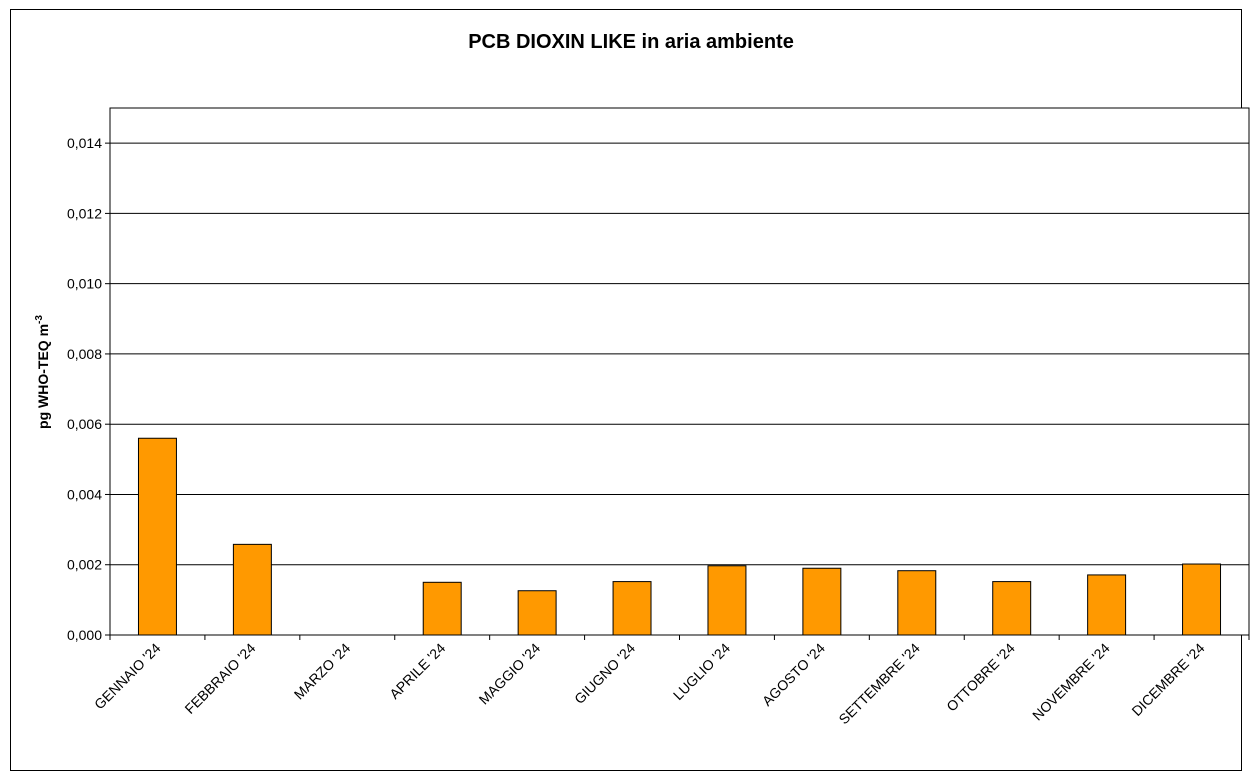 The height and width of the screenshot is (776, 1252). What do you see at coordinates (127, 676) in the screenshot?
I see `x-tick-label: GENNAIO '24` at bounding box center [127, 676].